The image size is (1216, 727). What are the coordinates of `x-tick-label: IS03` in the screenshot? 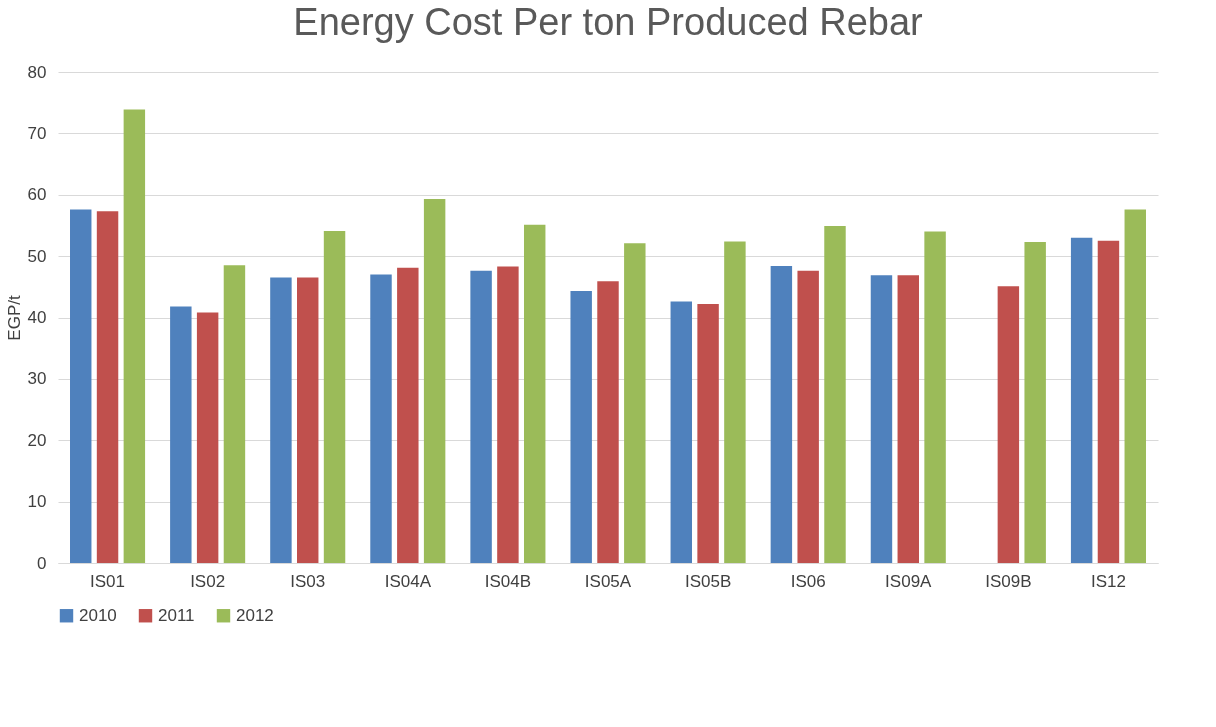 It's located at (308, 581).